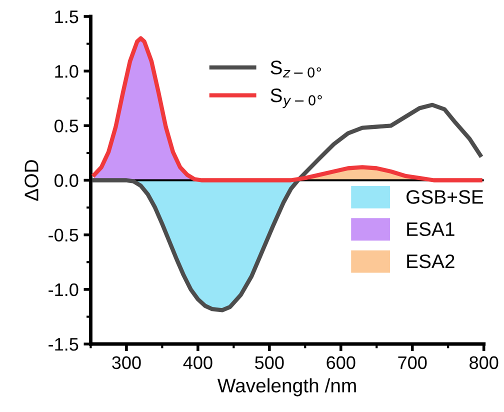  What do you see at coordinates (341, 363) in the screenshot?
I see `x-tick-label: 600` at bounding box center [341, 363].